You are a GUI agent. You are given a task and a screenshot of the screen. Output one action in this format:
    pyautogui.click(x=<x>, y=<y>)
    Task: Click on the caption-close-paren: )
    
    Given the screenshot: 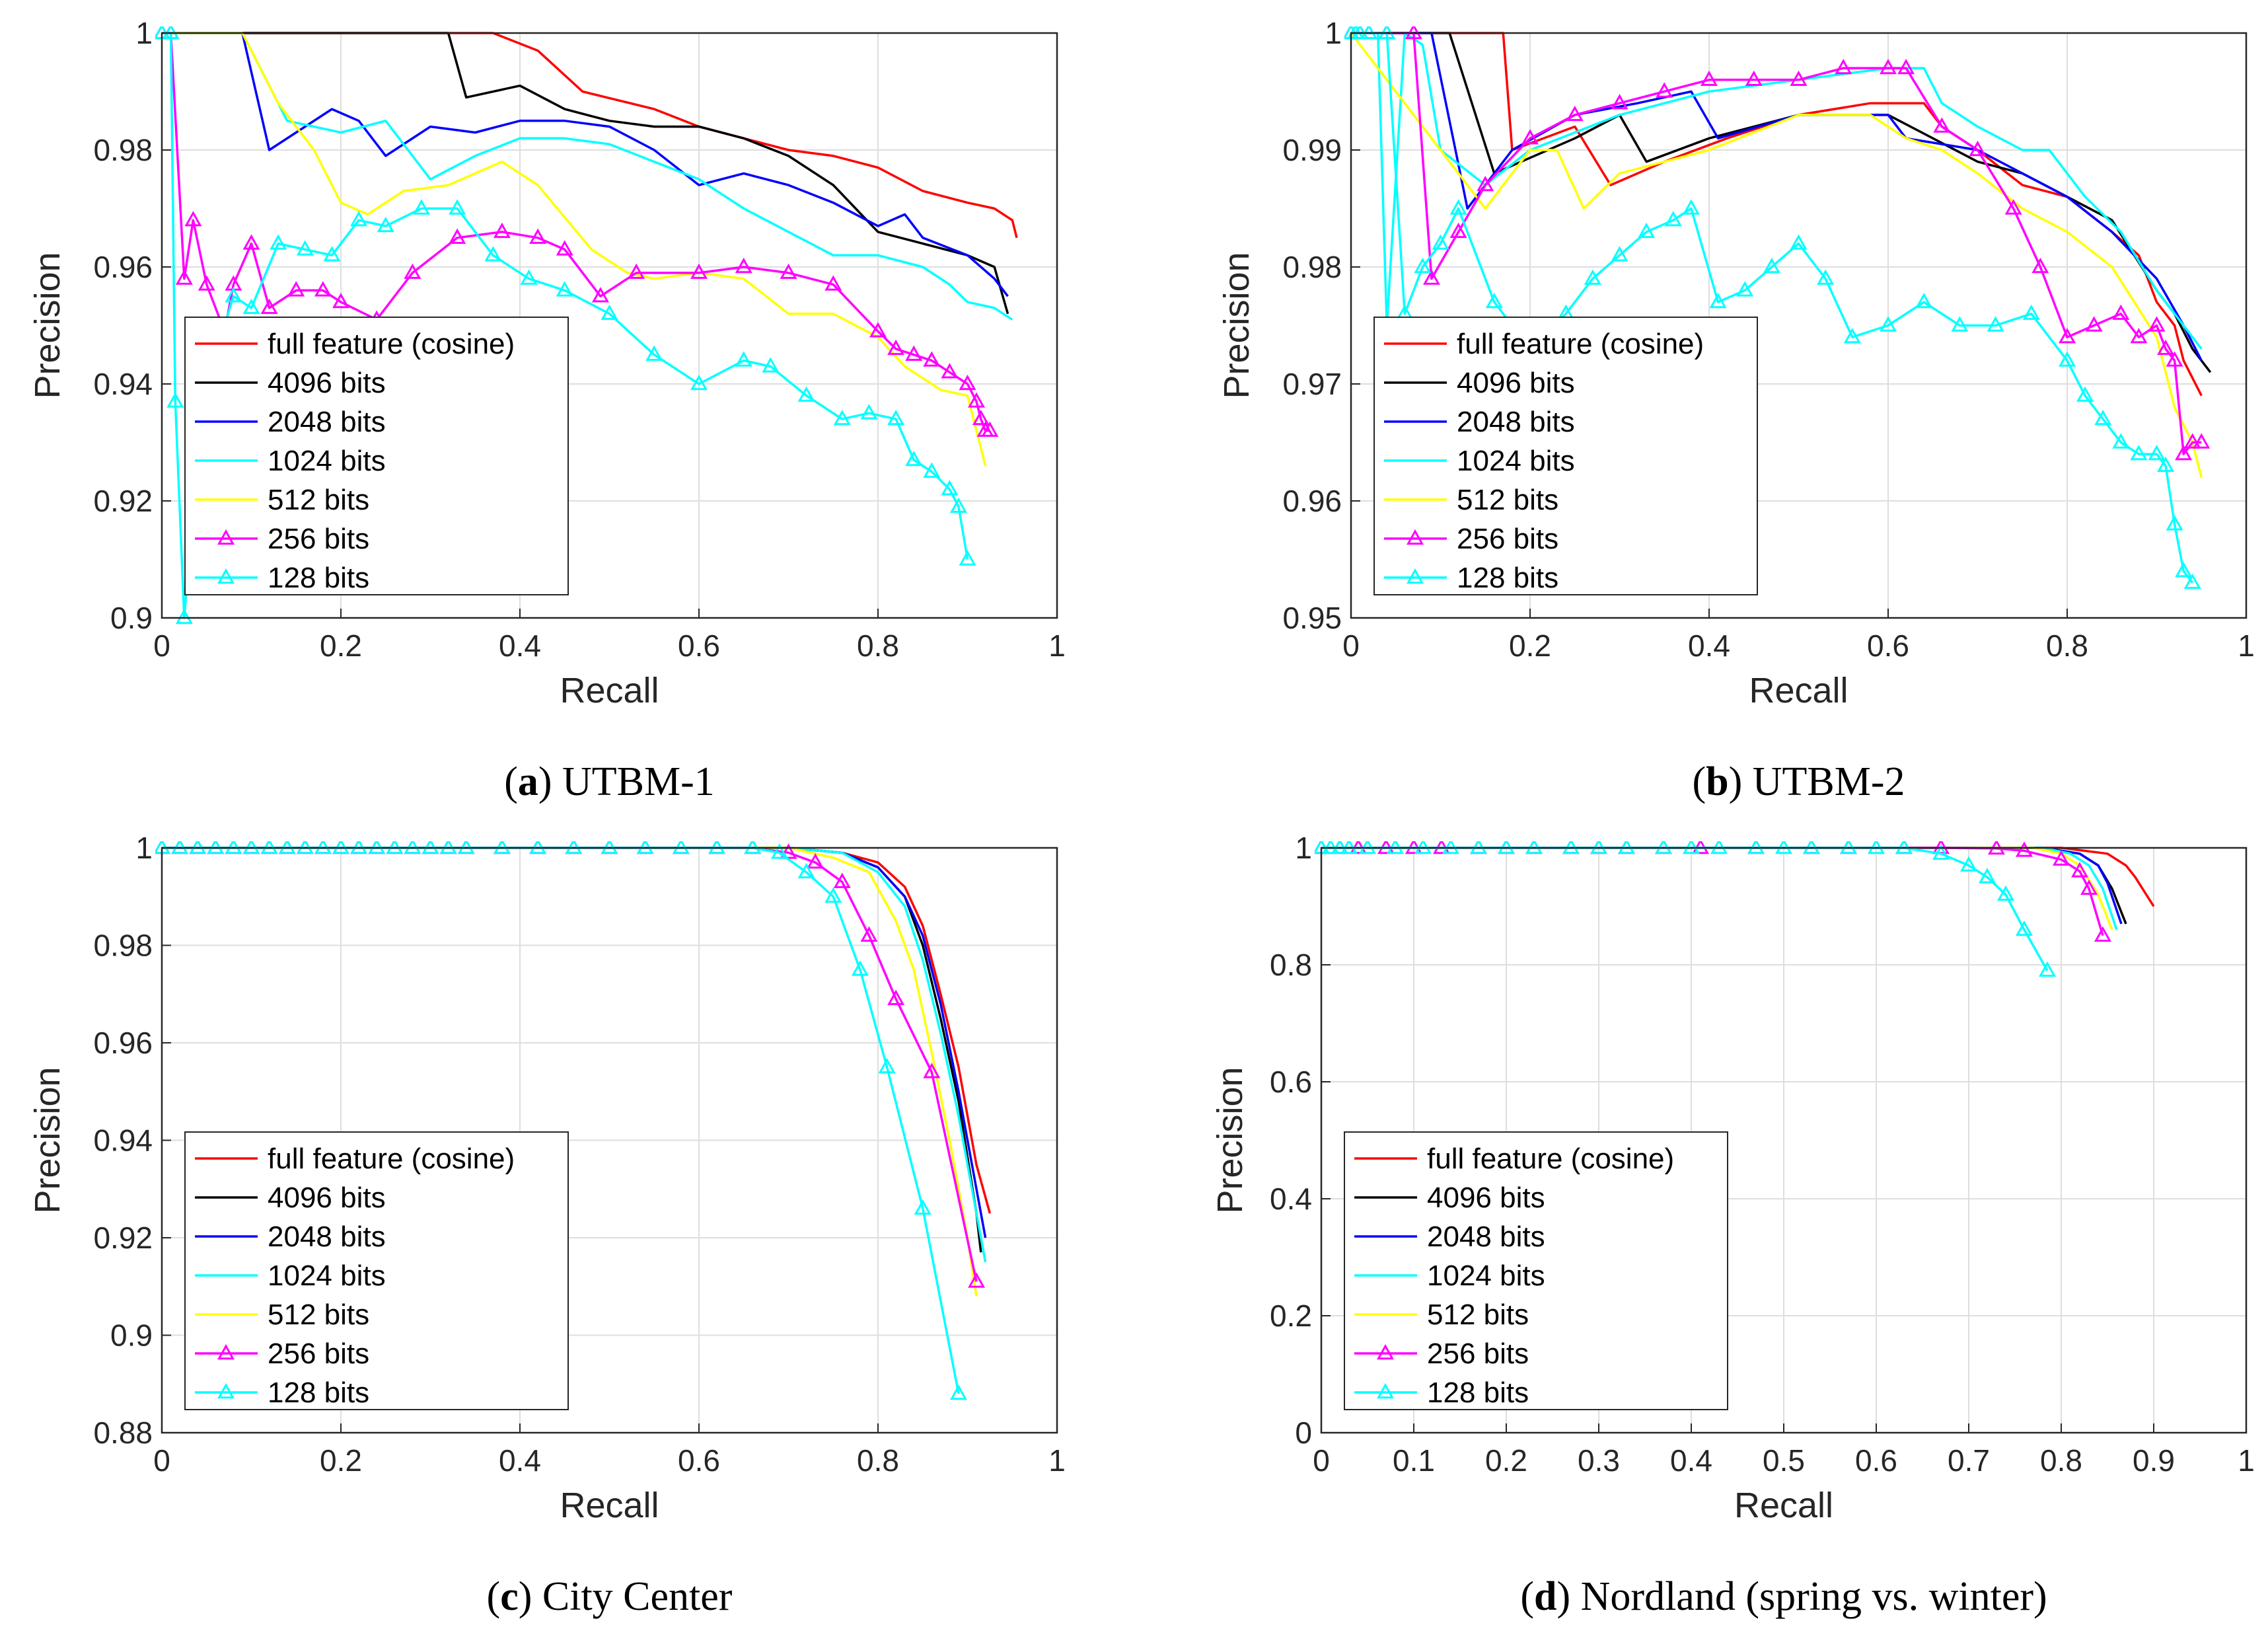 What is the action you would take?
    pyautogui.click(x=550, y=781)
    